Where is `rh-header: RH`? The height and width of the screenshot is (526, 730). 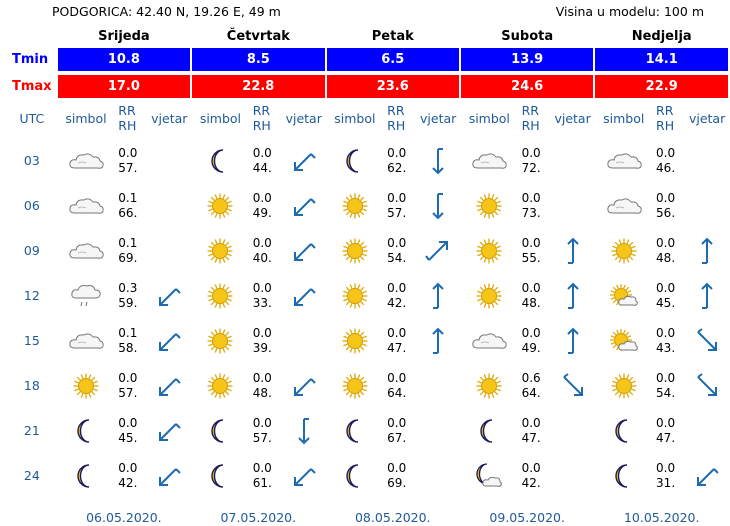 rh-header: RH is located at coordinates (261, 125).